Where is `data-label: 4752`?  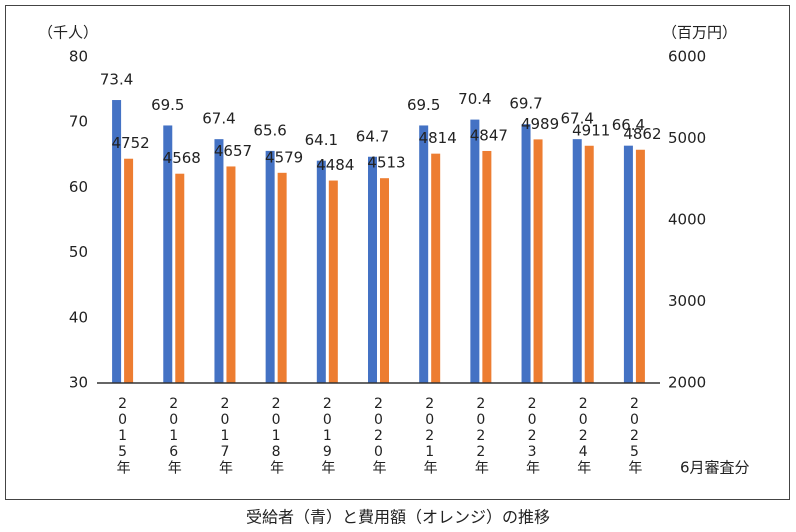
data-label: 4752 is located at coordinates (130, 143).